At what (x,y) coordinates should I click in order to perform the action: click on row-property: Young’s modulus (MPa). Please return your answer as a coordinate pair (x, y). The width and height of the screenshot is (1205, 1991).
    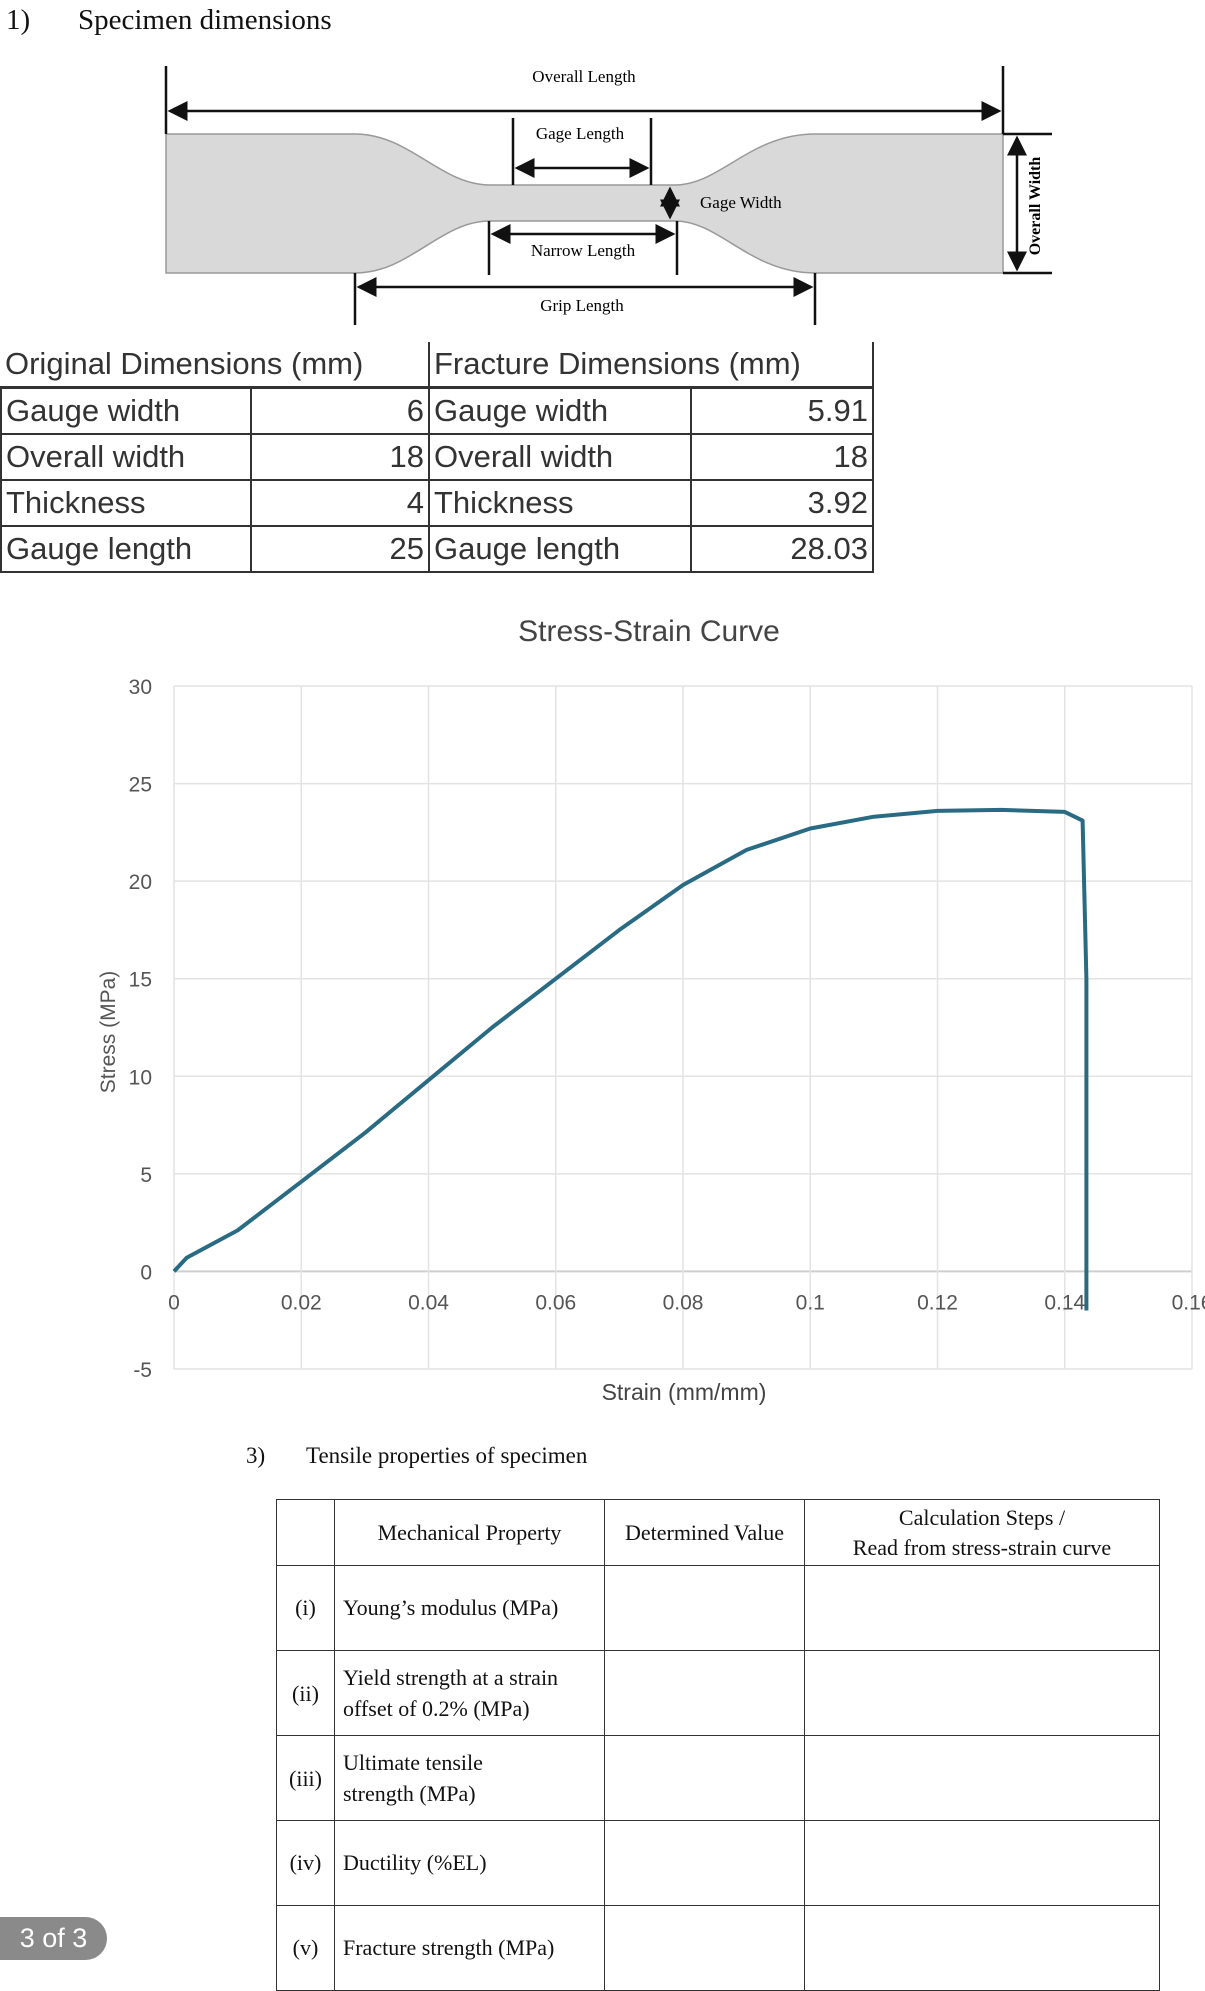
    Looking at the image, I should click on (469, 1608).